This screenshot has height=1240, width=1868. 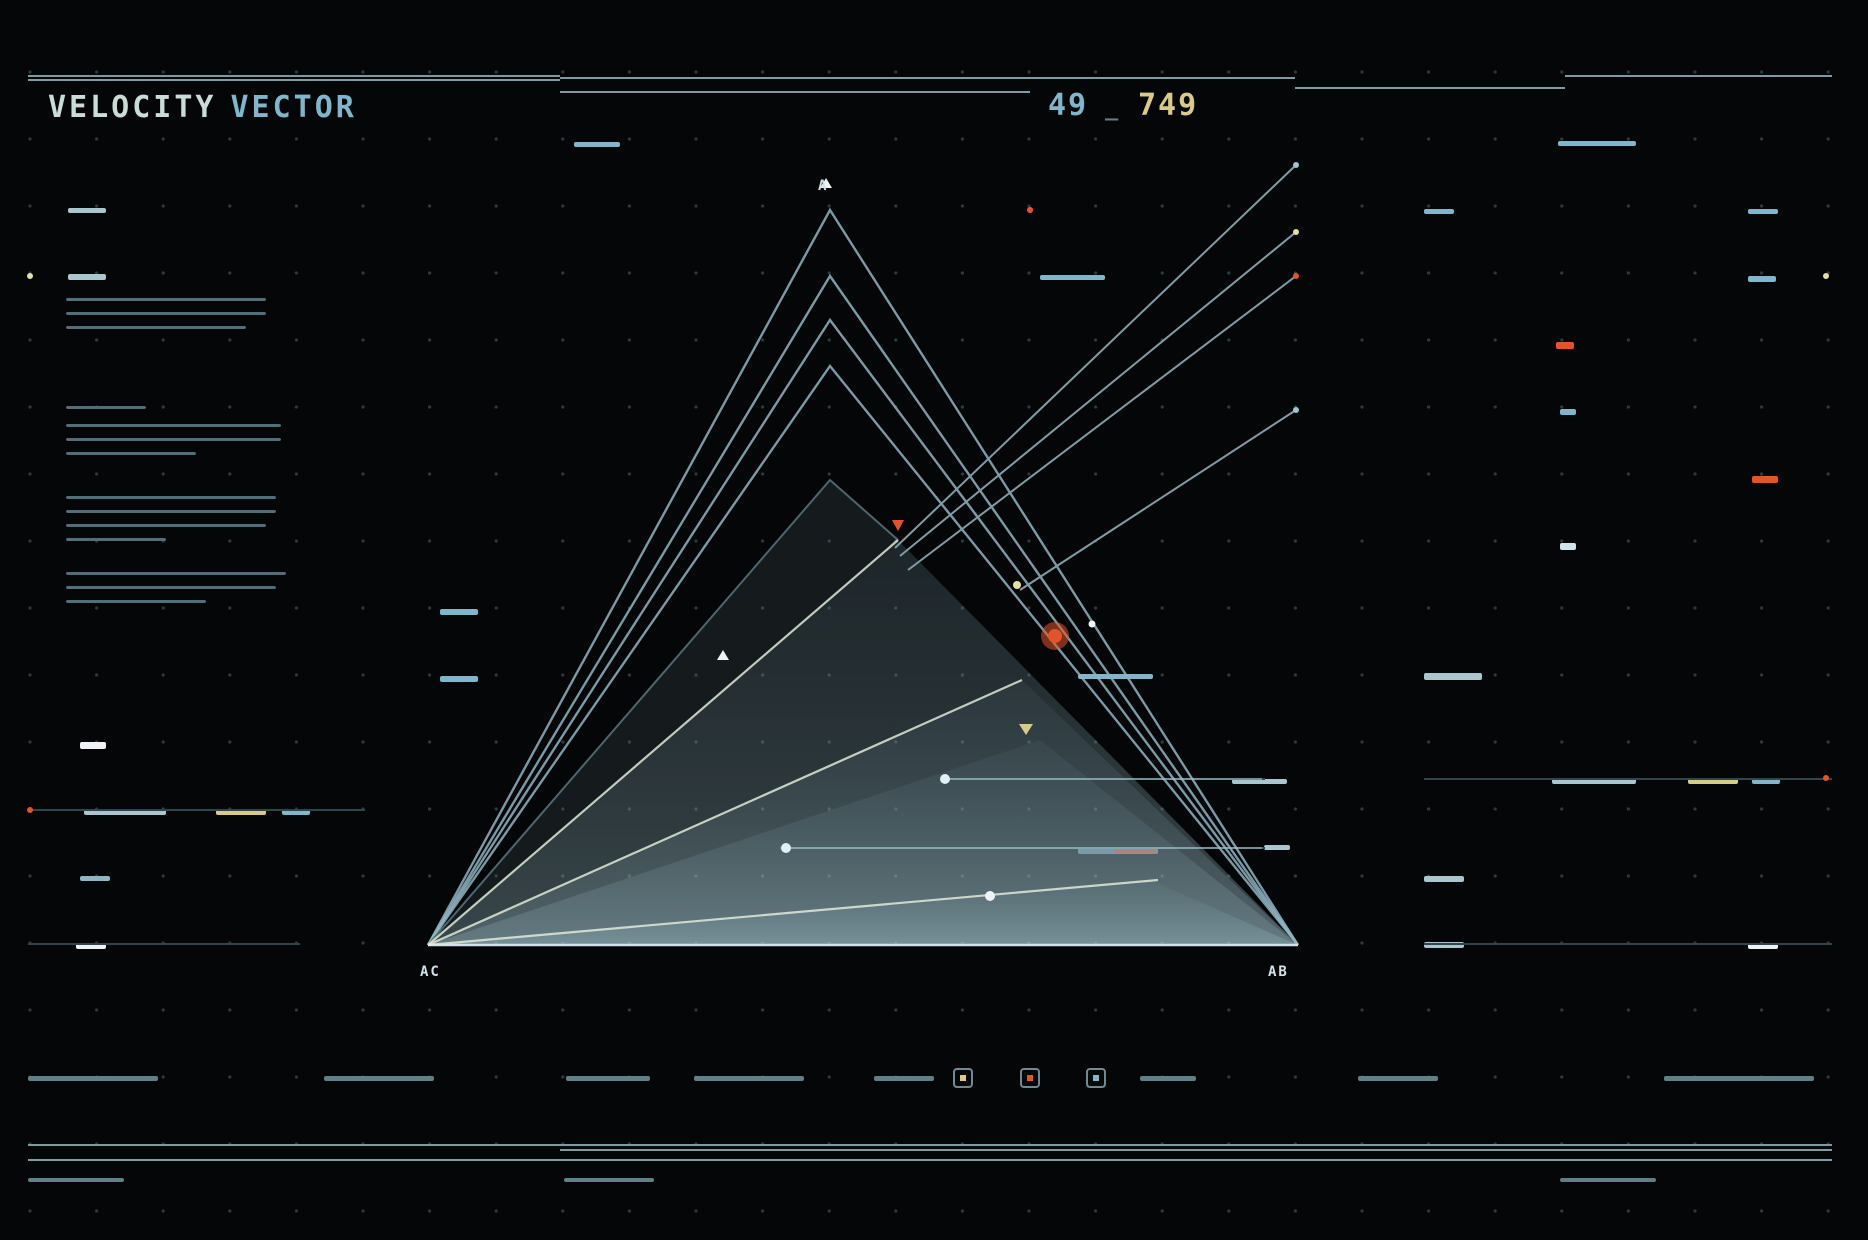 I want to click on square-icon, so click(x=963, y=1078).